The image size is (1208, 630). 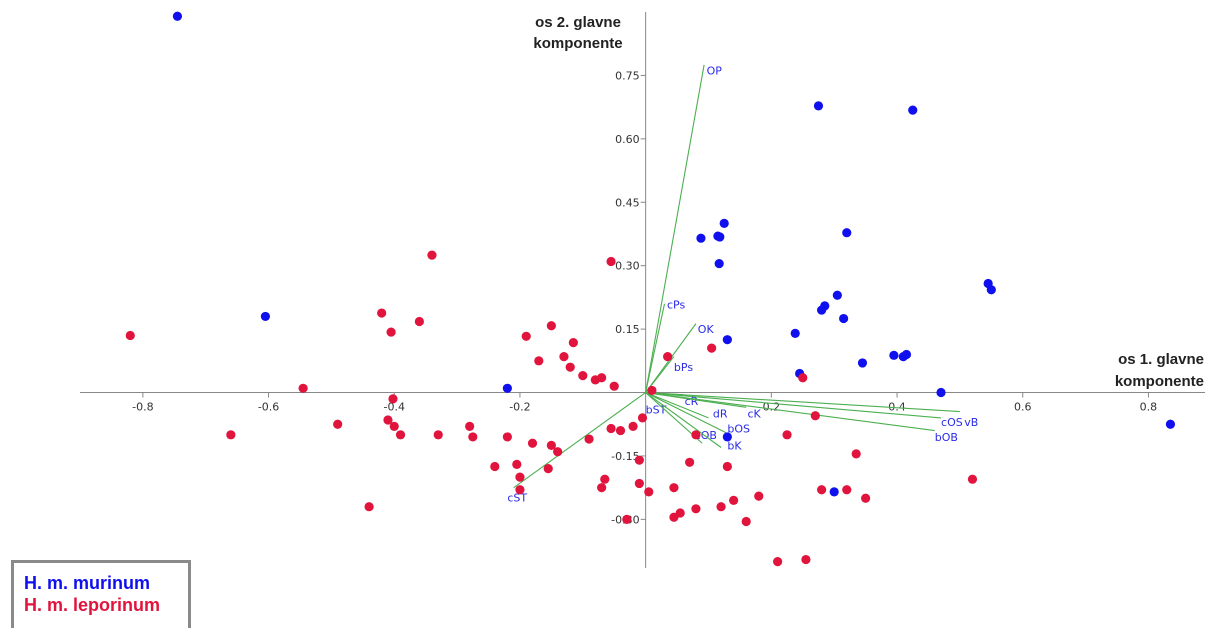 What do you see at coordinates (627, 139) in the screenshot?
I see `y-tick-label: 0.60` at bounding box center [627, 139].